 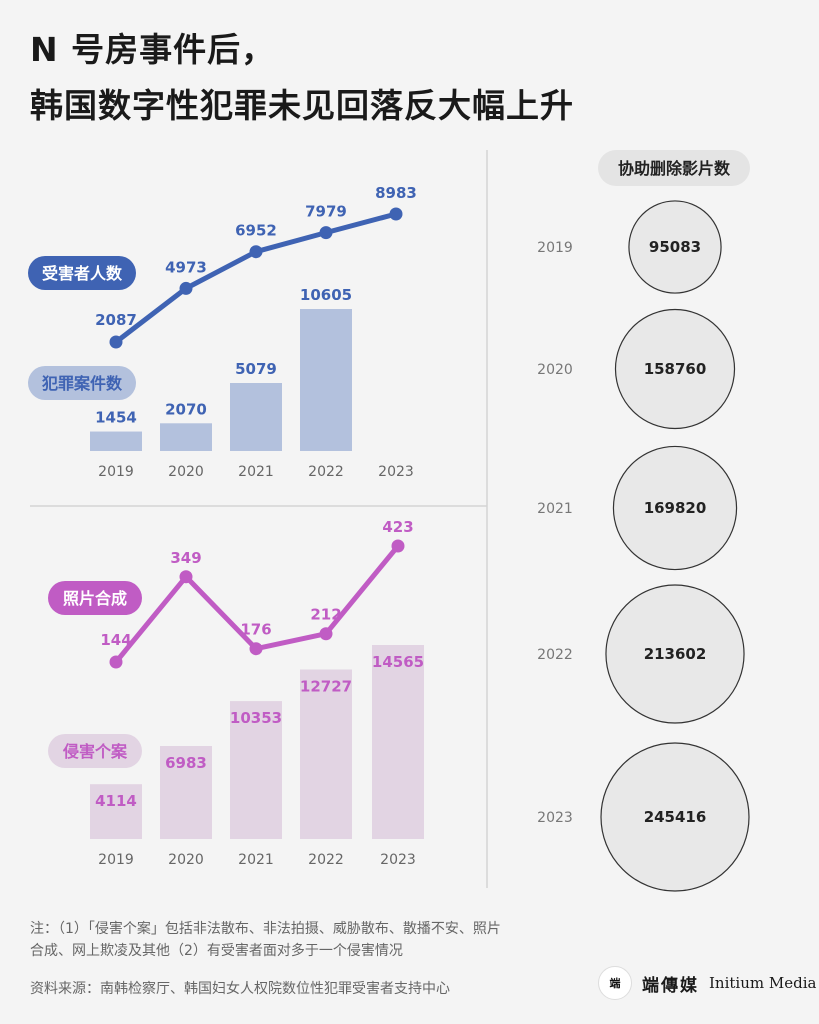 I want to click on title-line-2: 韩国数字性犯罪未见回落反大幅上升, so click(x=302, y=105).